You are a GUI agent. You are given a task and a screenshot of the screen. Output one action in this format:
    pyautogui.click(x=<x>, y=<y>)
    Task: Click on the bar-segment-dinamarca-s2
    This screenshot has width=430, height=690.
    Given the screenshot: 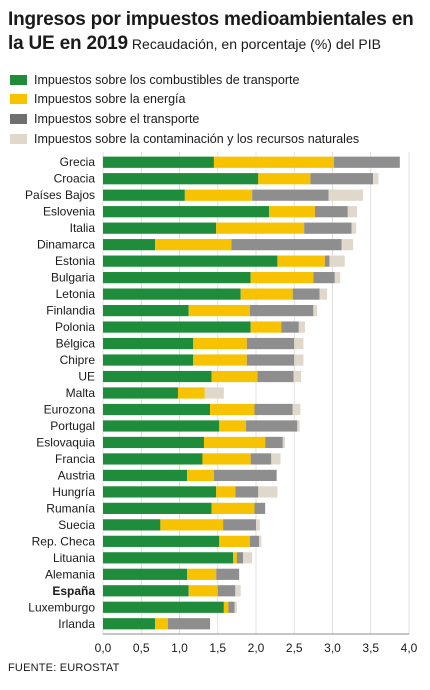 What is the action you would take?
    pyautogui.click(x=286, y=245)
    